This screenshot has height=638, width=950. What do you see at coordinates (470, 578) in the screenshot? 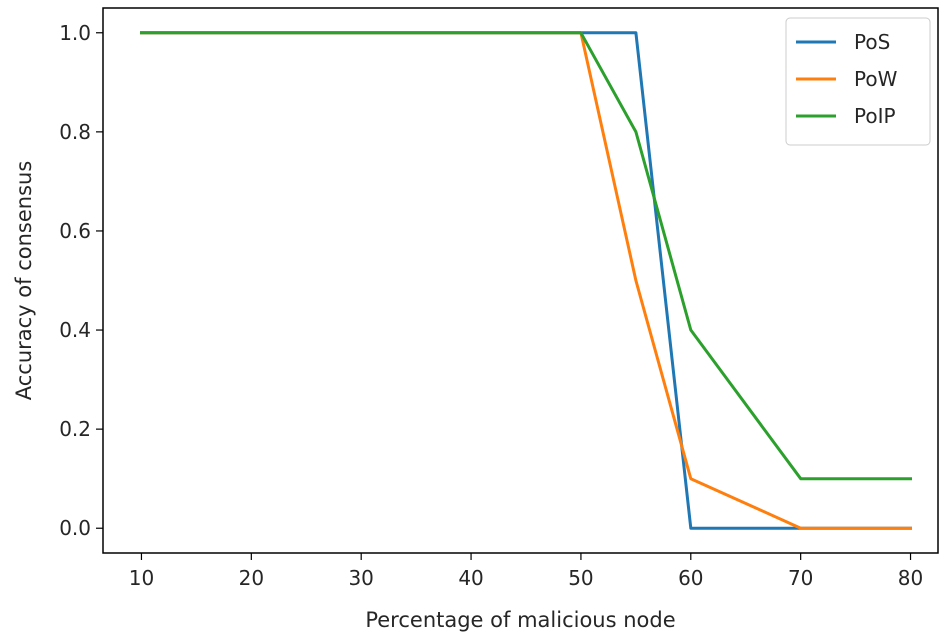
I see `x-tick-label: 40` at bounding box center [470, 578].